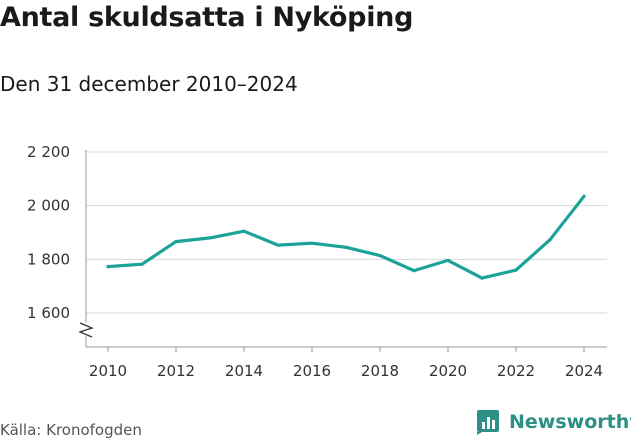 This screenshot has width=631, height=439. I want to click on x-tick-label: 2010, so click(108, 371).